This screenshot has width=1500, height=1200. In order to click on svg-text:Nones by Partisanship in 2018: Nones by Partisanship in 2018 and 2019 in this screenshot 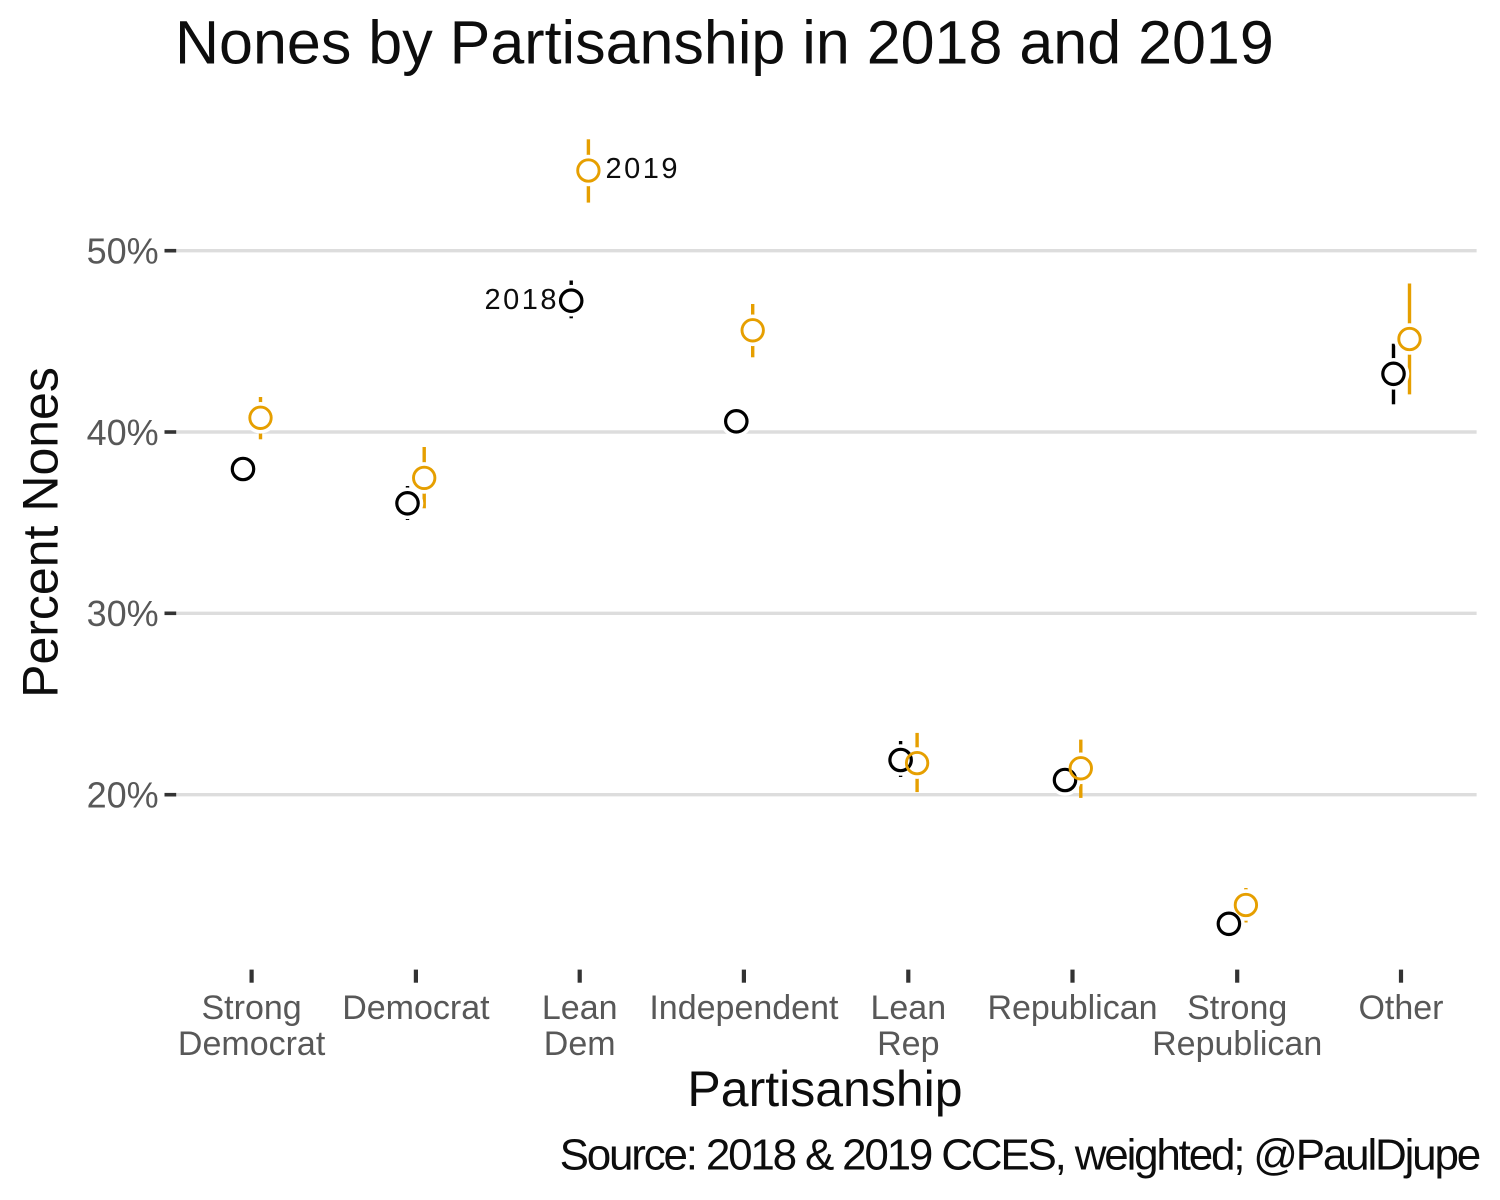, I will do `click(724, 43)`.